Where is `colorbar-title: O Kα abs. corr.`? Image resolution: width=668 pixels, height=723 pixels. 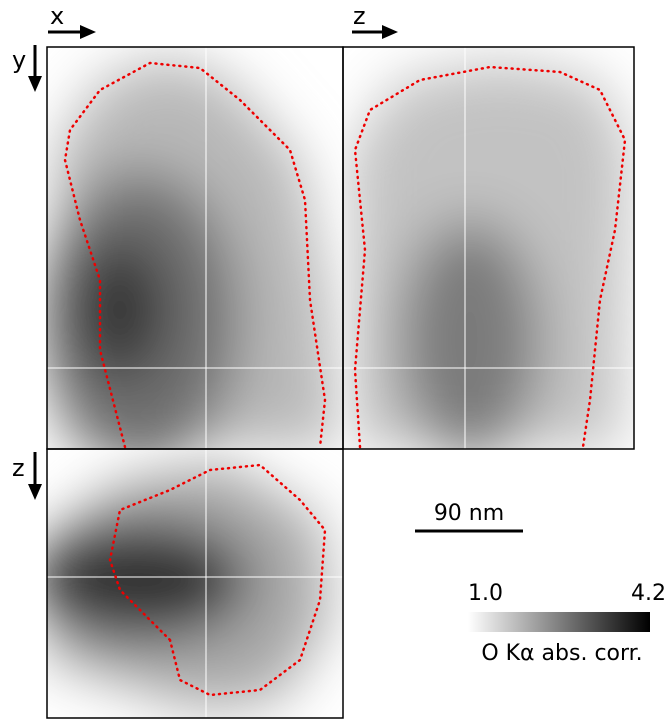
colorbar-title: O Kα abs. corr. is located at coordinates (561, 653).